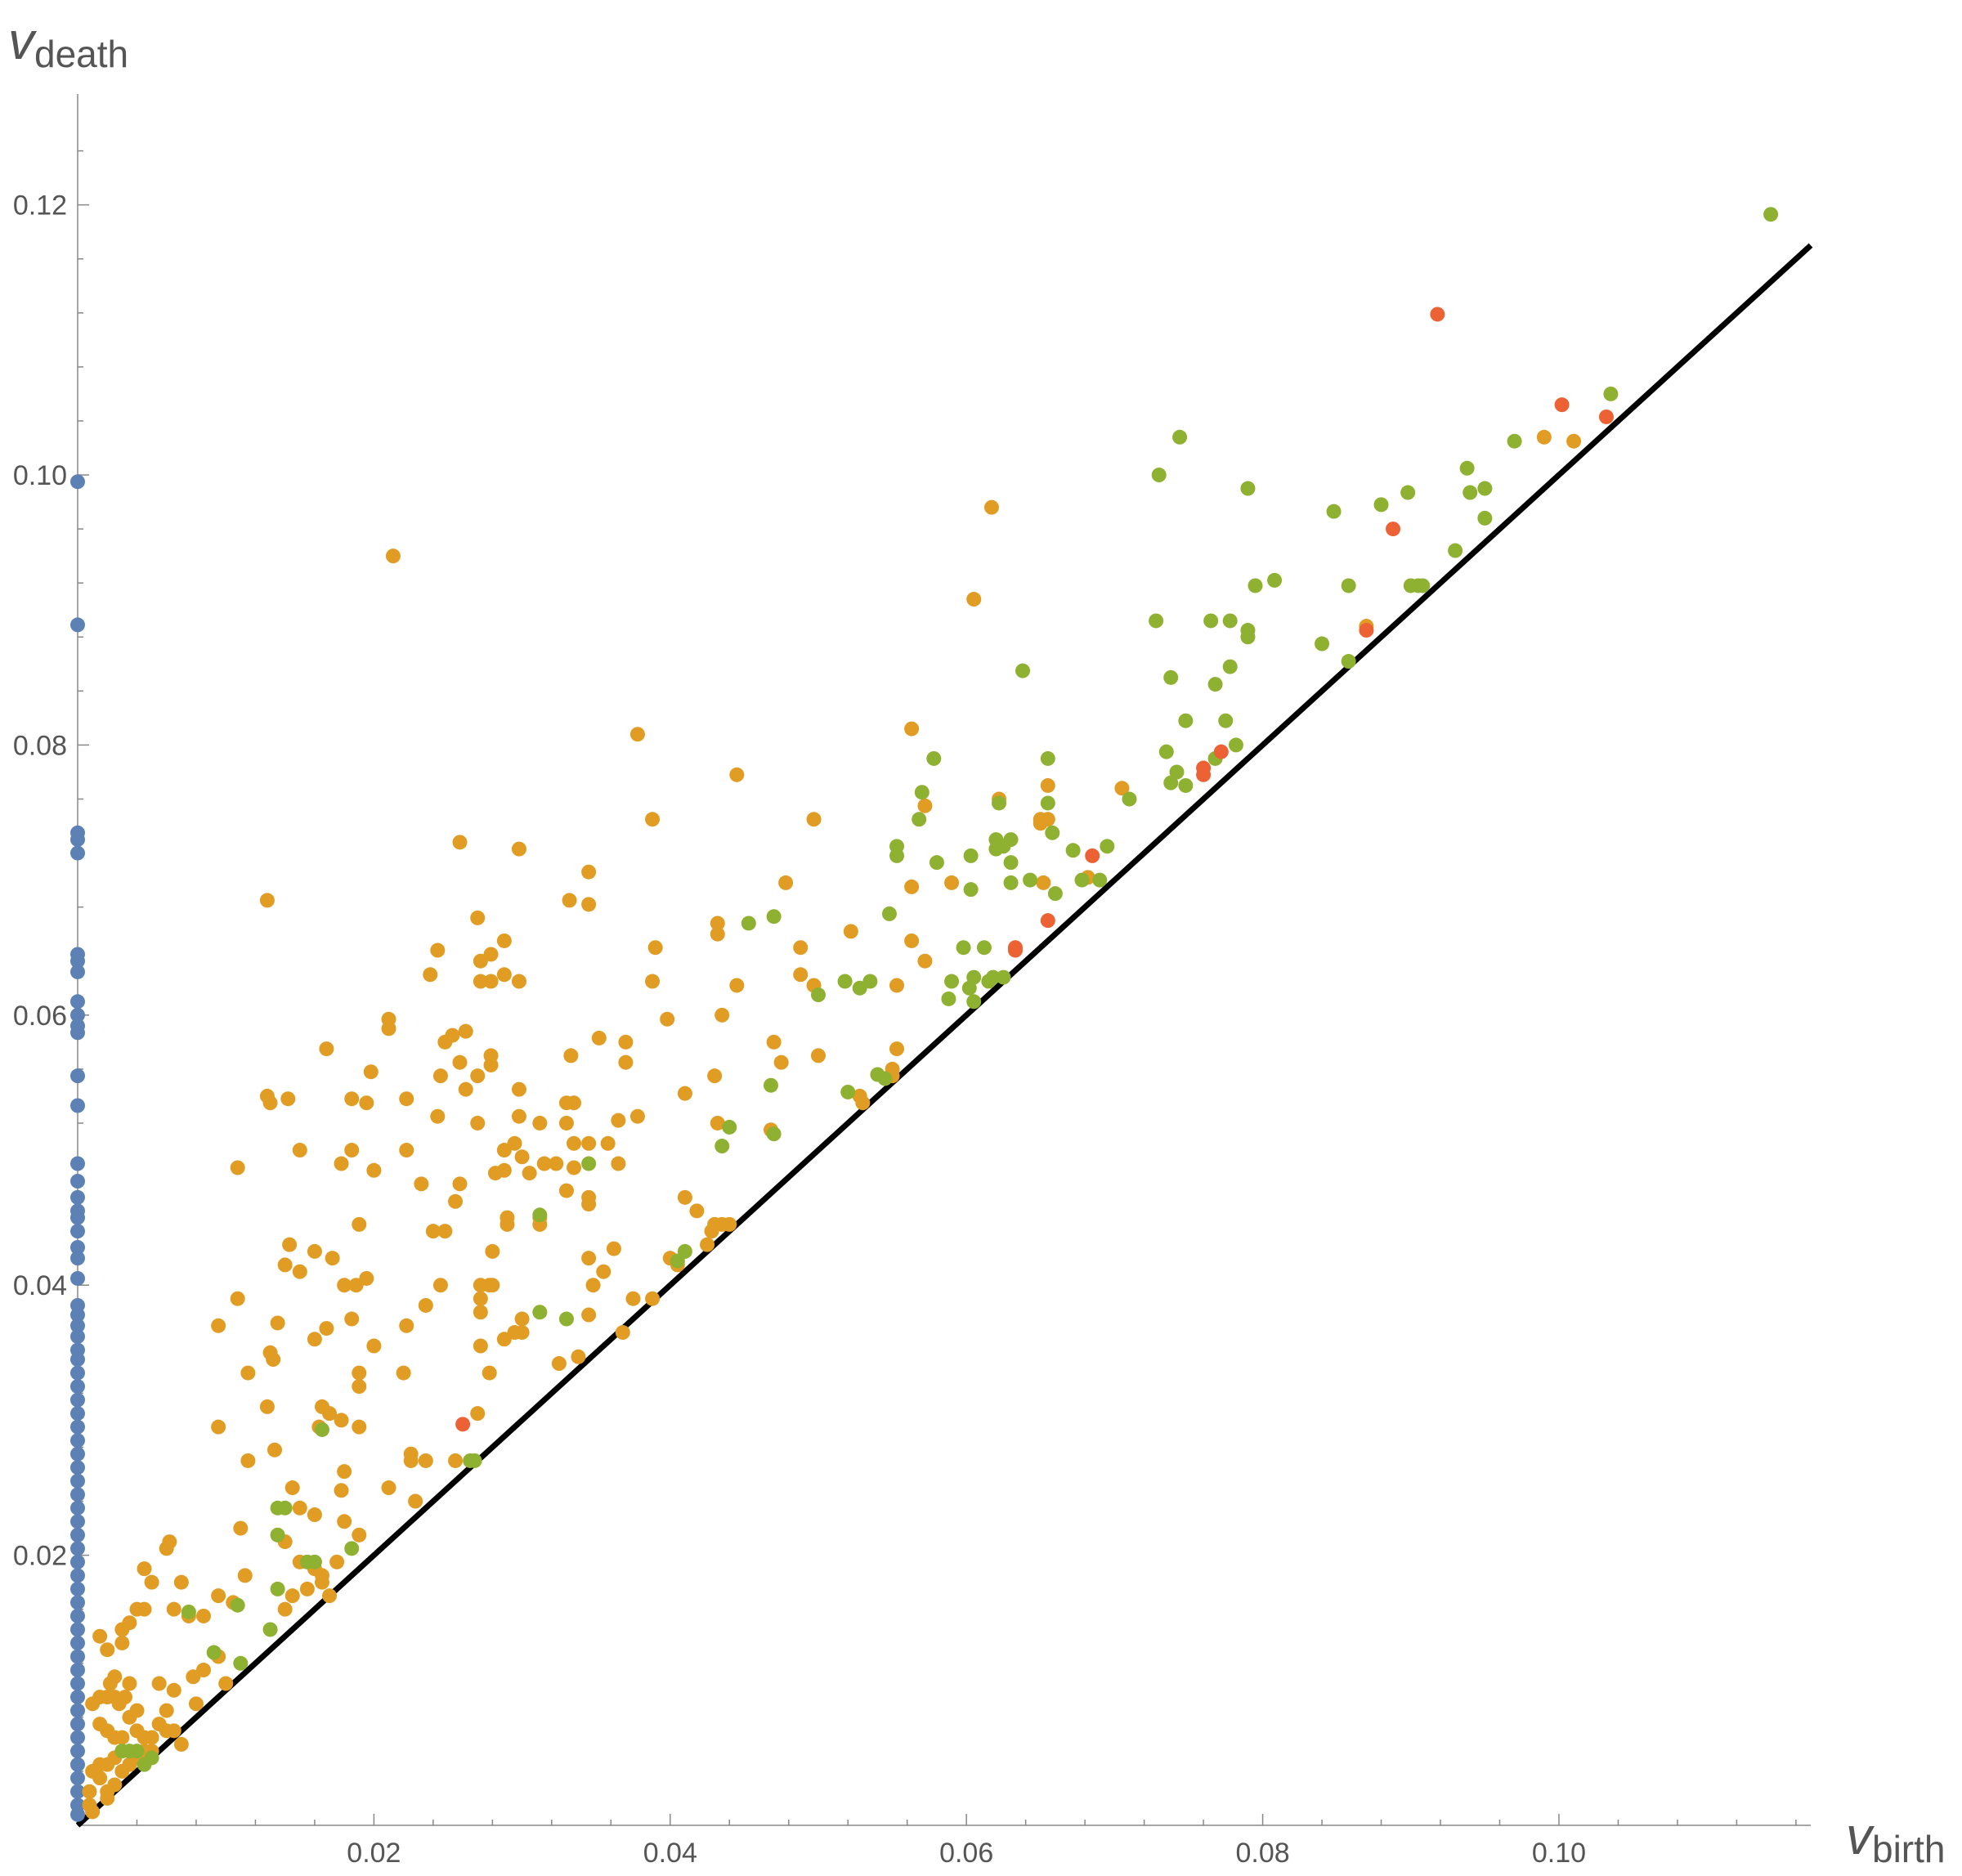 The height and width of the screenshot is (1876, 1962). Describe the element at coordinates (40, 1016) in the screenshot. I see `y-tick-label: 0.06` at that location.